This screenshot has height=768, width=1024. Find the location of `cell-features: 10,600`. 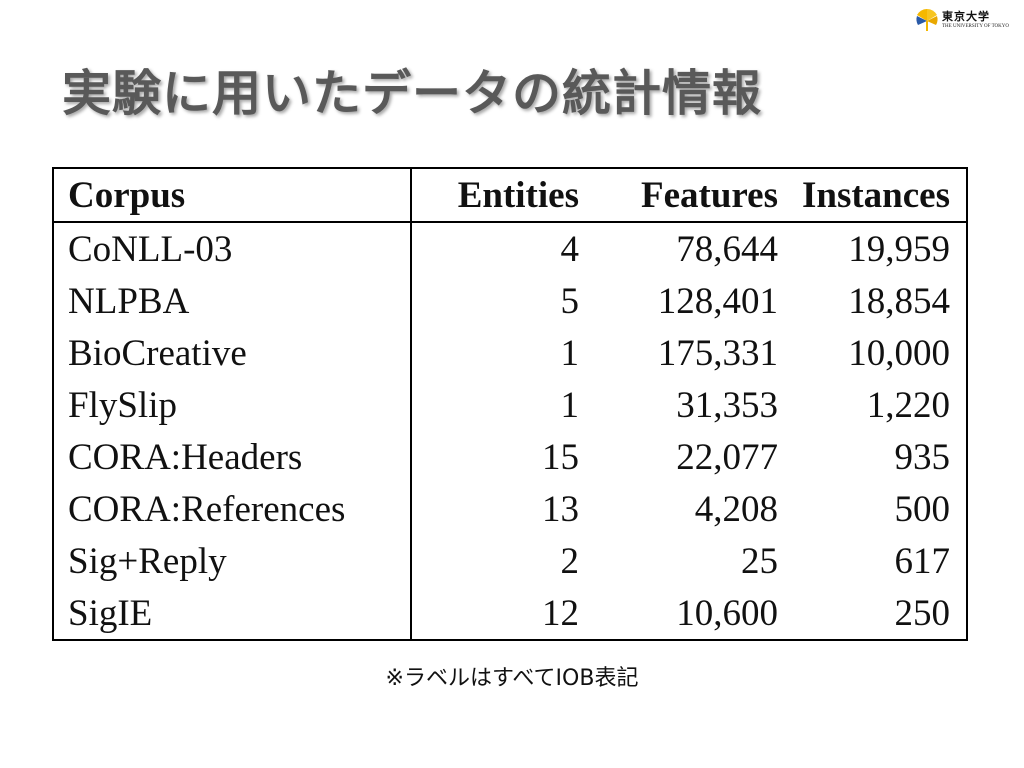

cell-features: 10,600 is located at coordinates (727, 613).